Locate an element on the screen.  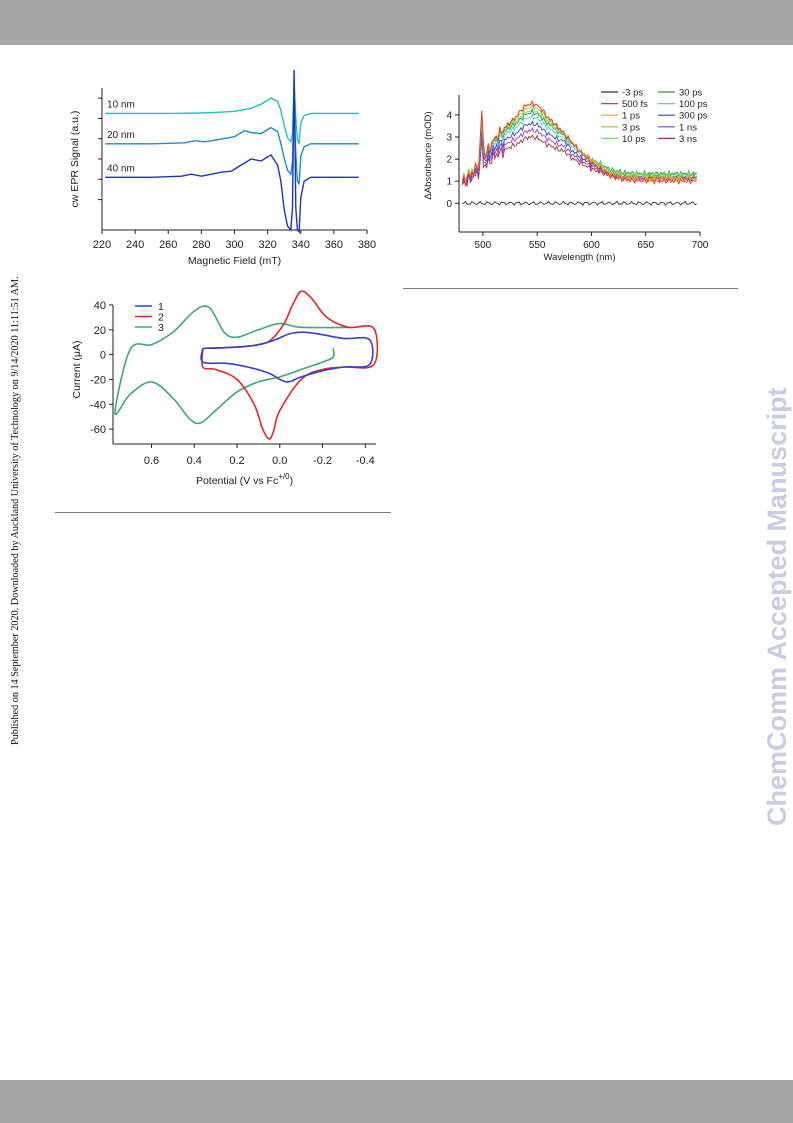
x-axis-label: Potential (V vs Fc+/0) is located at coordinates (244, 479).